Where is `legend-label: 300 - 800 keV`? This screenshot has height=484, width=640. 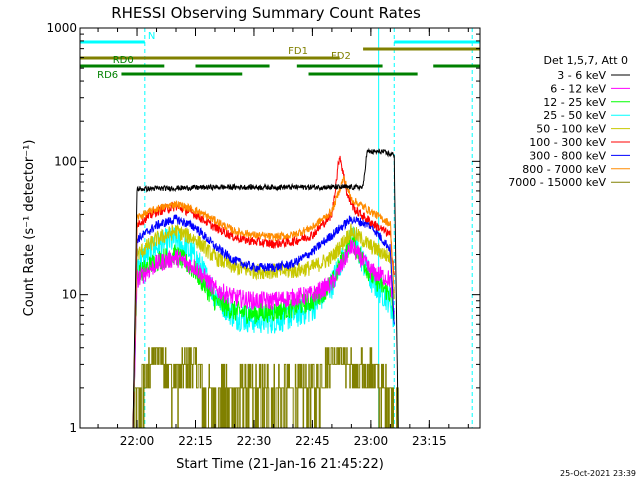
legend-label: 300 - 800 keV is located at coordinates (567, 155).